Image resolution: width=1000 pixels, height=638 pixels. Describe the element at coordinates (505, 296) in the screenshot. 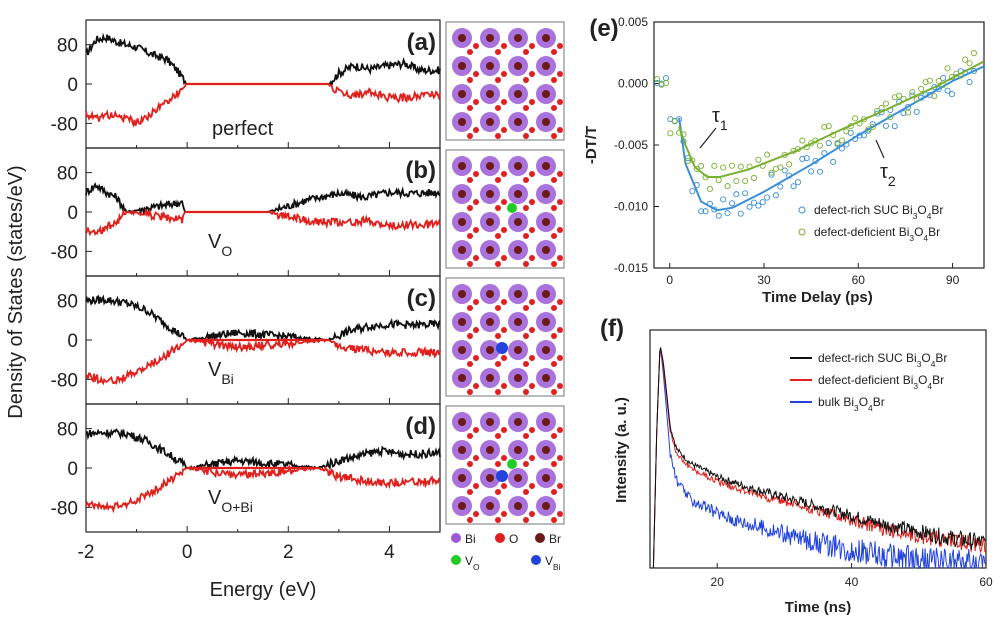

I see `structure-panels: Bi O Br VO VBi` at that location.